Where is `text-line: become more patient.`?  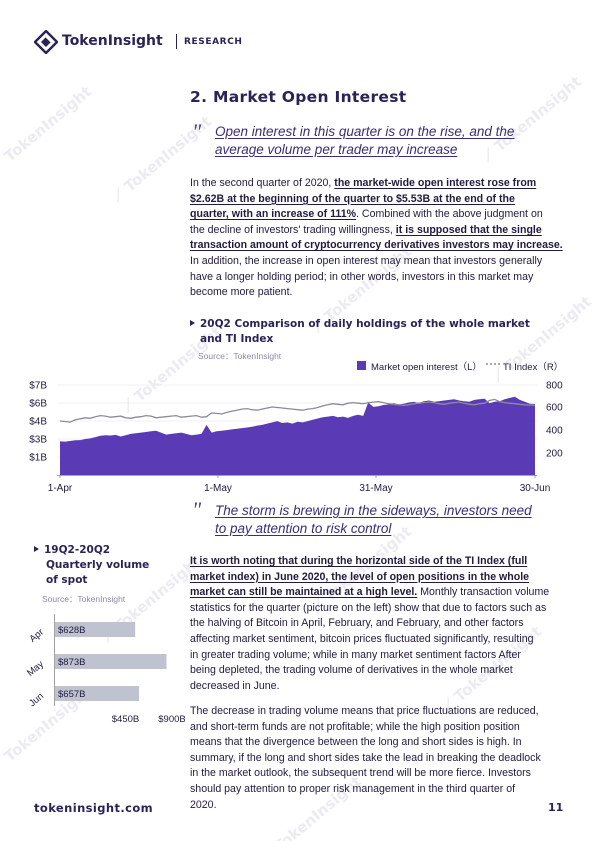
text-line: become more patient. is located at coordinates (241, 292).